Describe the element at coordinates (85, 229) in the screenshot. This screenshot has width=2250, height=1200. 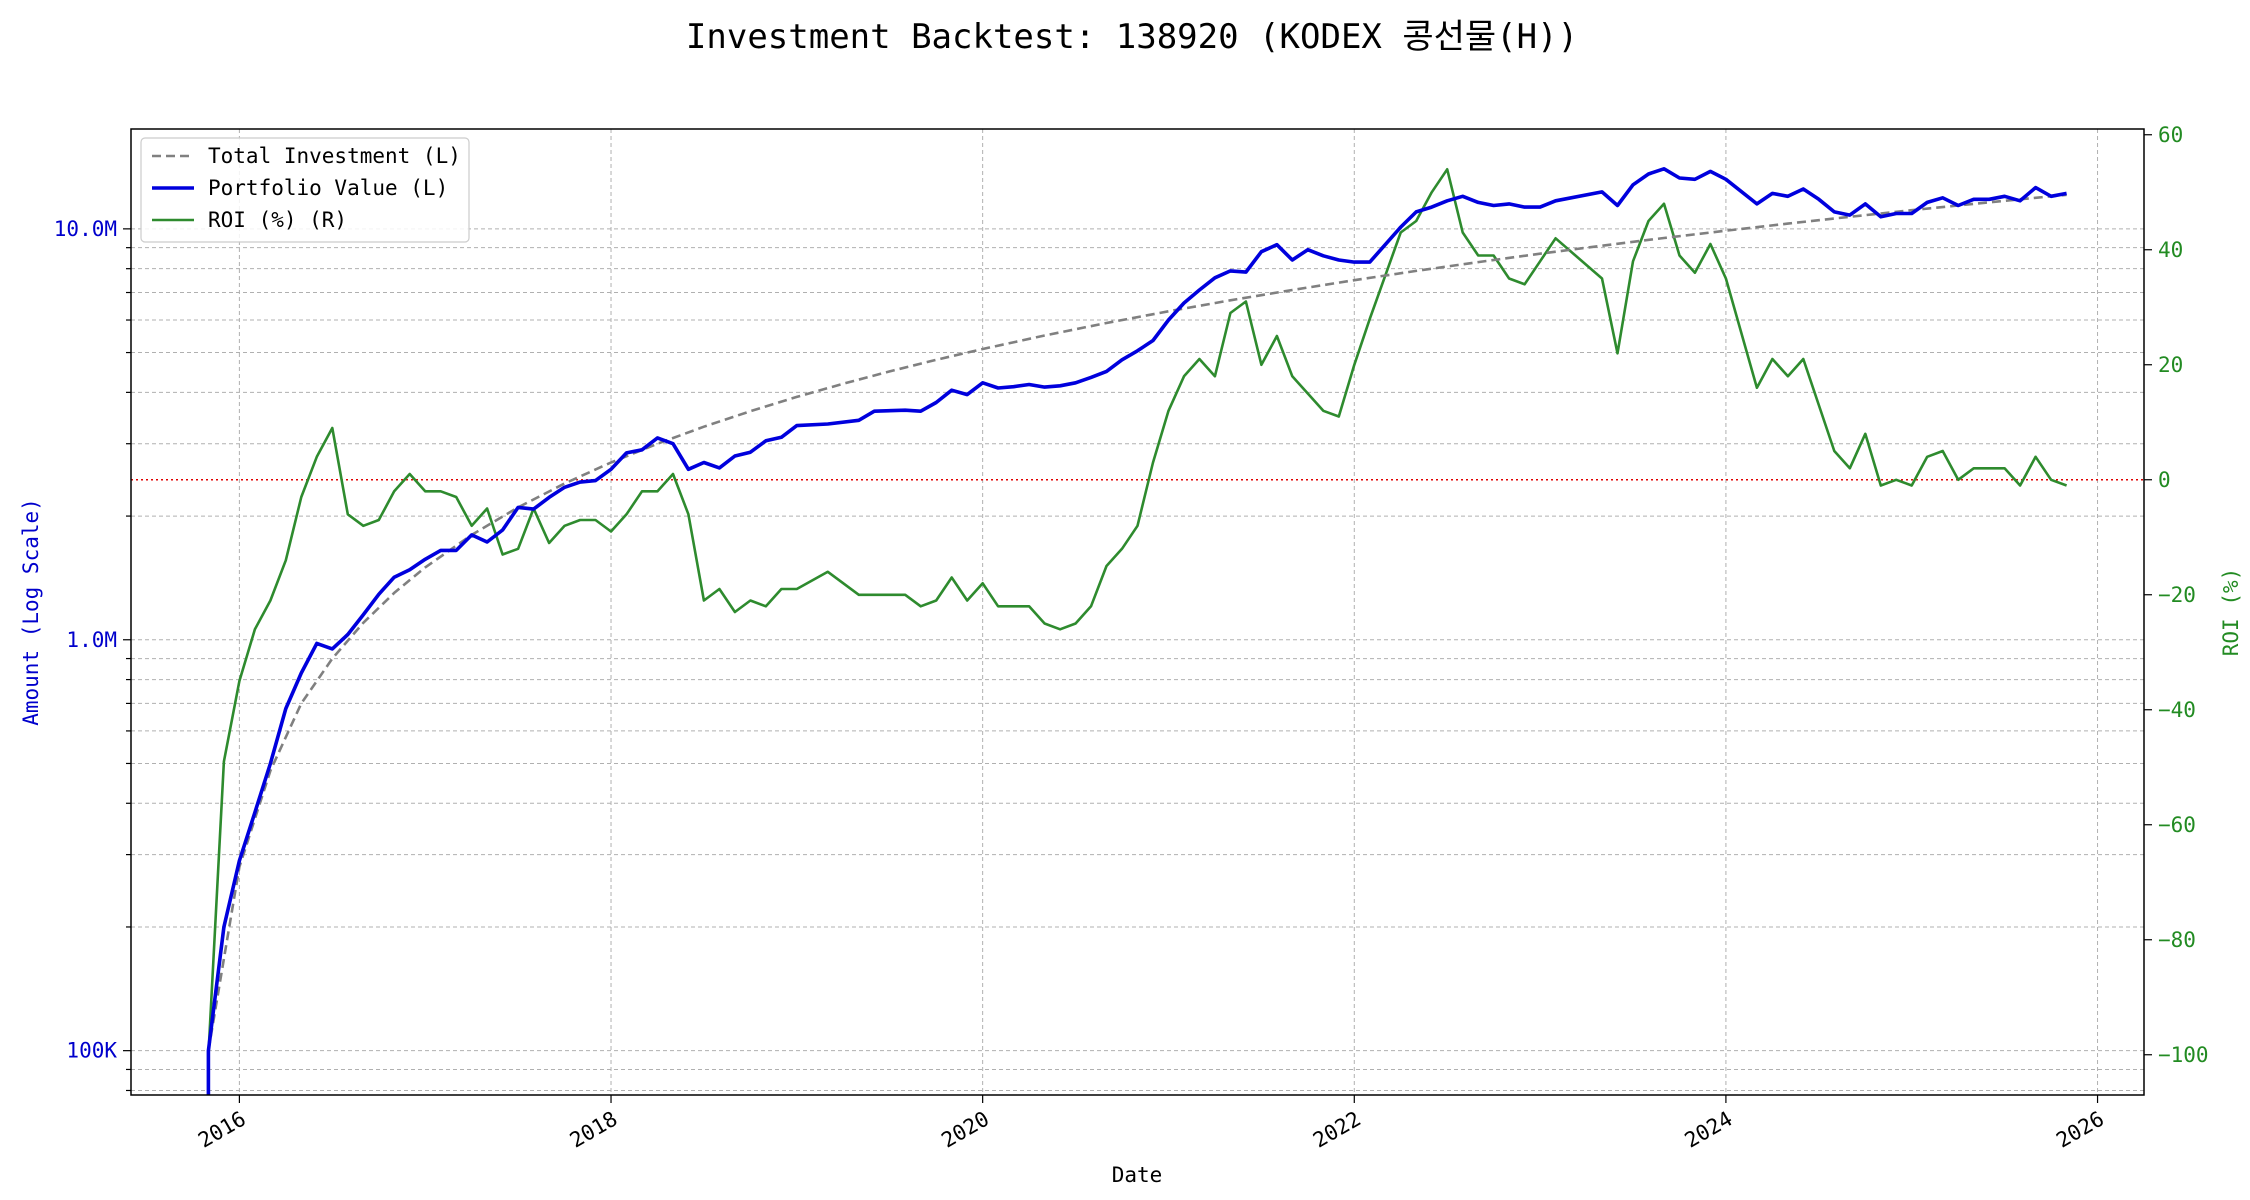
I see `left-tick-label: 10.0M` at that location.